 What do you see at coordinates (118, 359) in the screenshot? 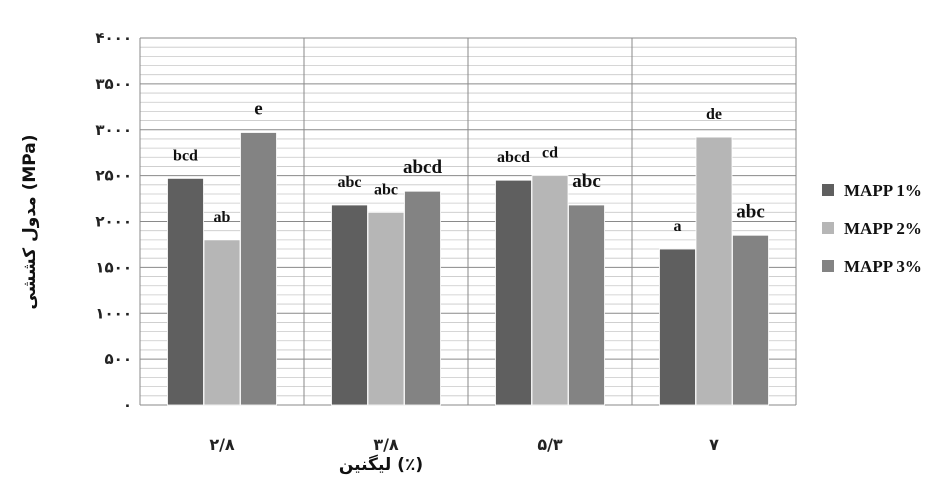
I see `y-tick-label: ۵٠٠` at bounding box center [118, 359].